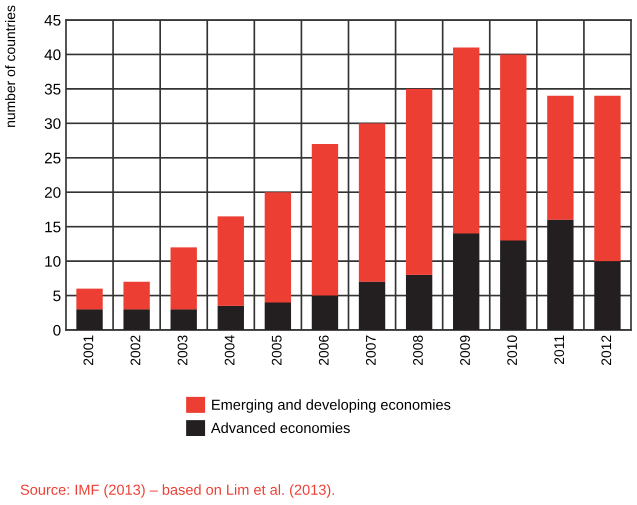  Describe the element at coordinates (465, 351) in the screenshot. I see `x-tick-label: 2009` at that location.